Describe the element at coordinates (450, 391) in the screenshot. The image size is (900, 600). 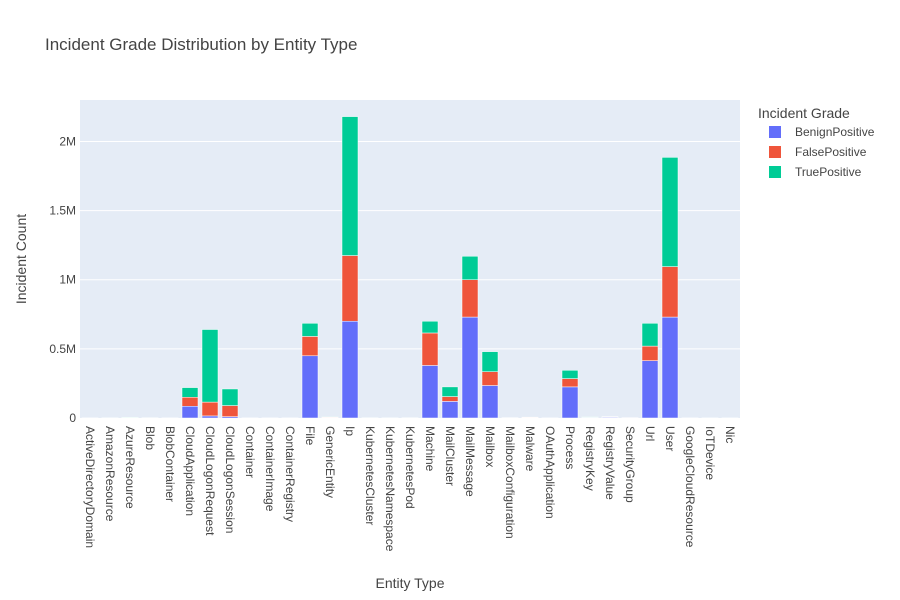
I see `bar-truepositive-mailcluster` at that location.